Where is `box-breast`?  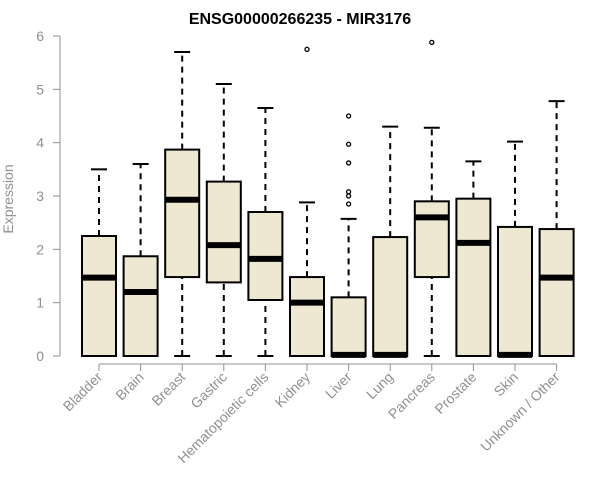
box-breast is located at coordinates (182, 204).